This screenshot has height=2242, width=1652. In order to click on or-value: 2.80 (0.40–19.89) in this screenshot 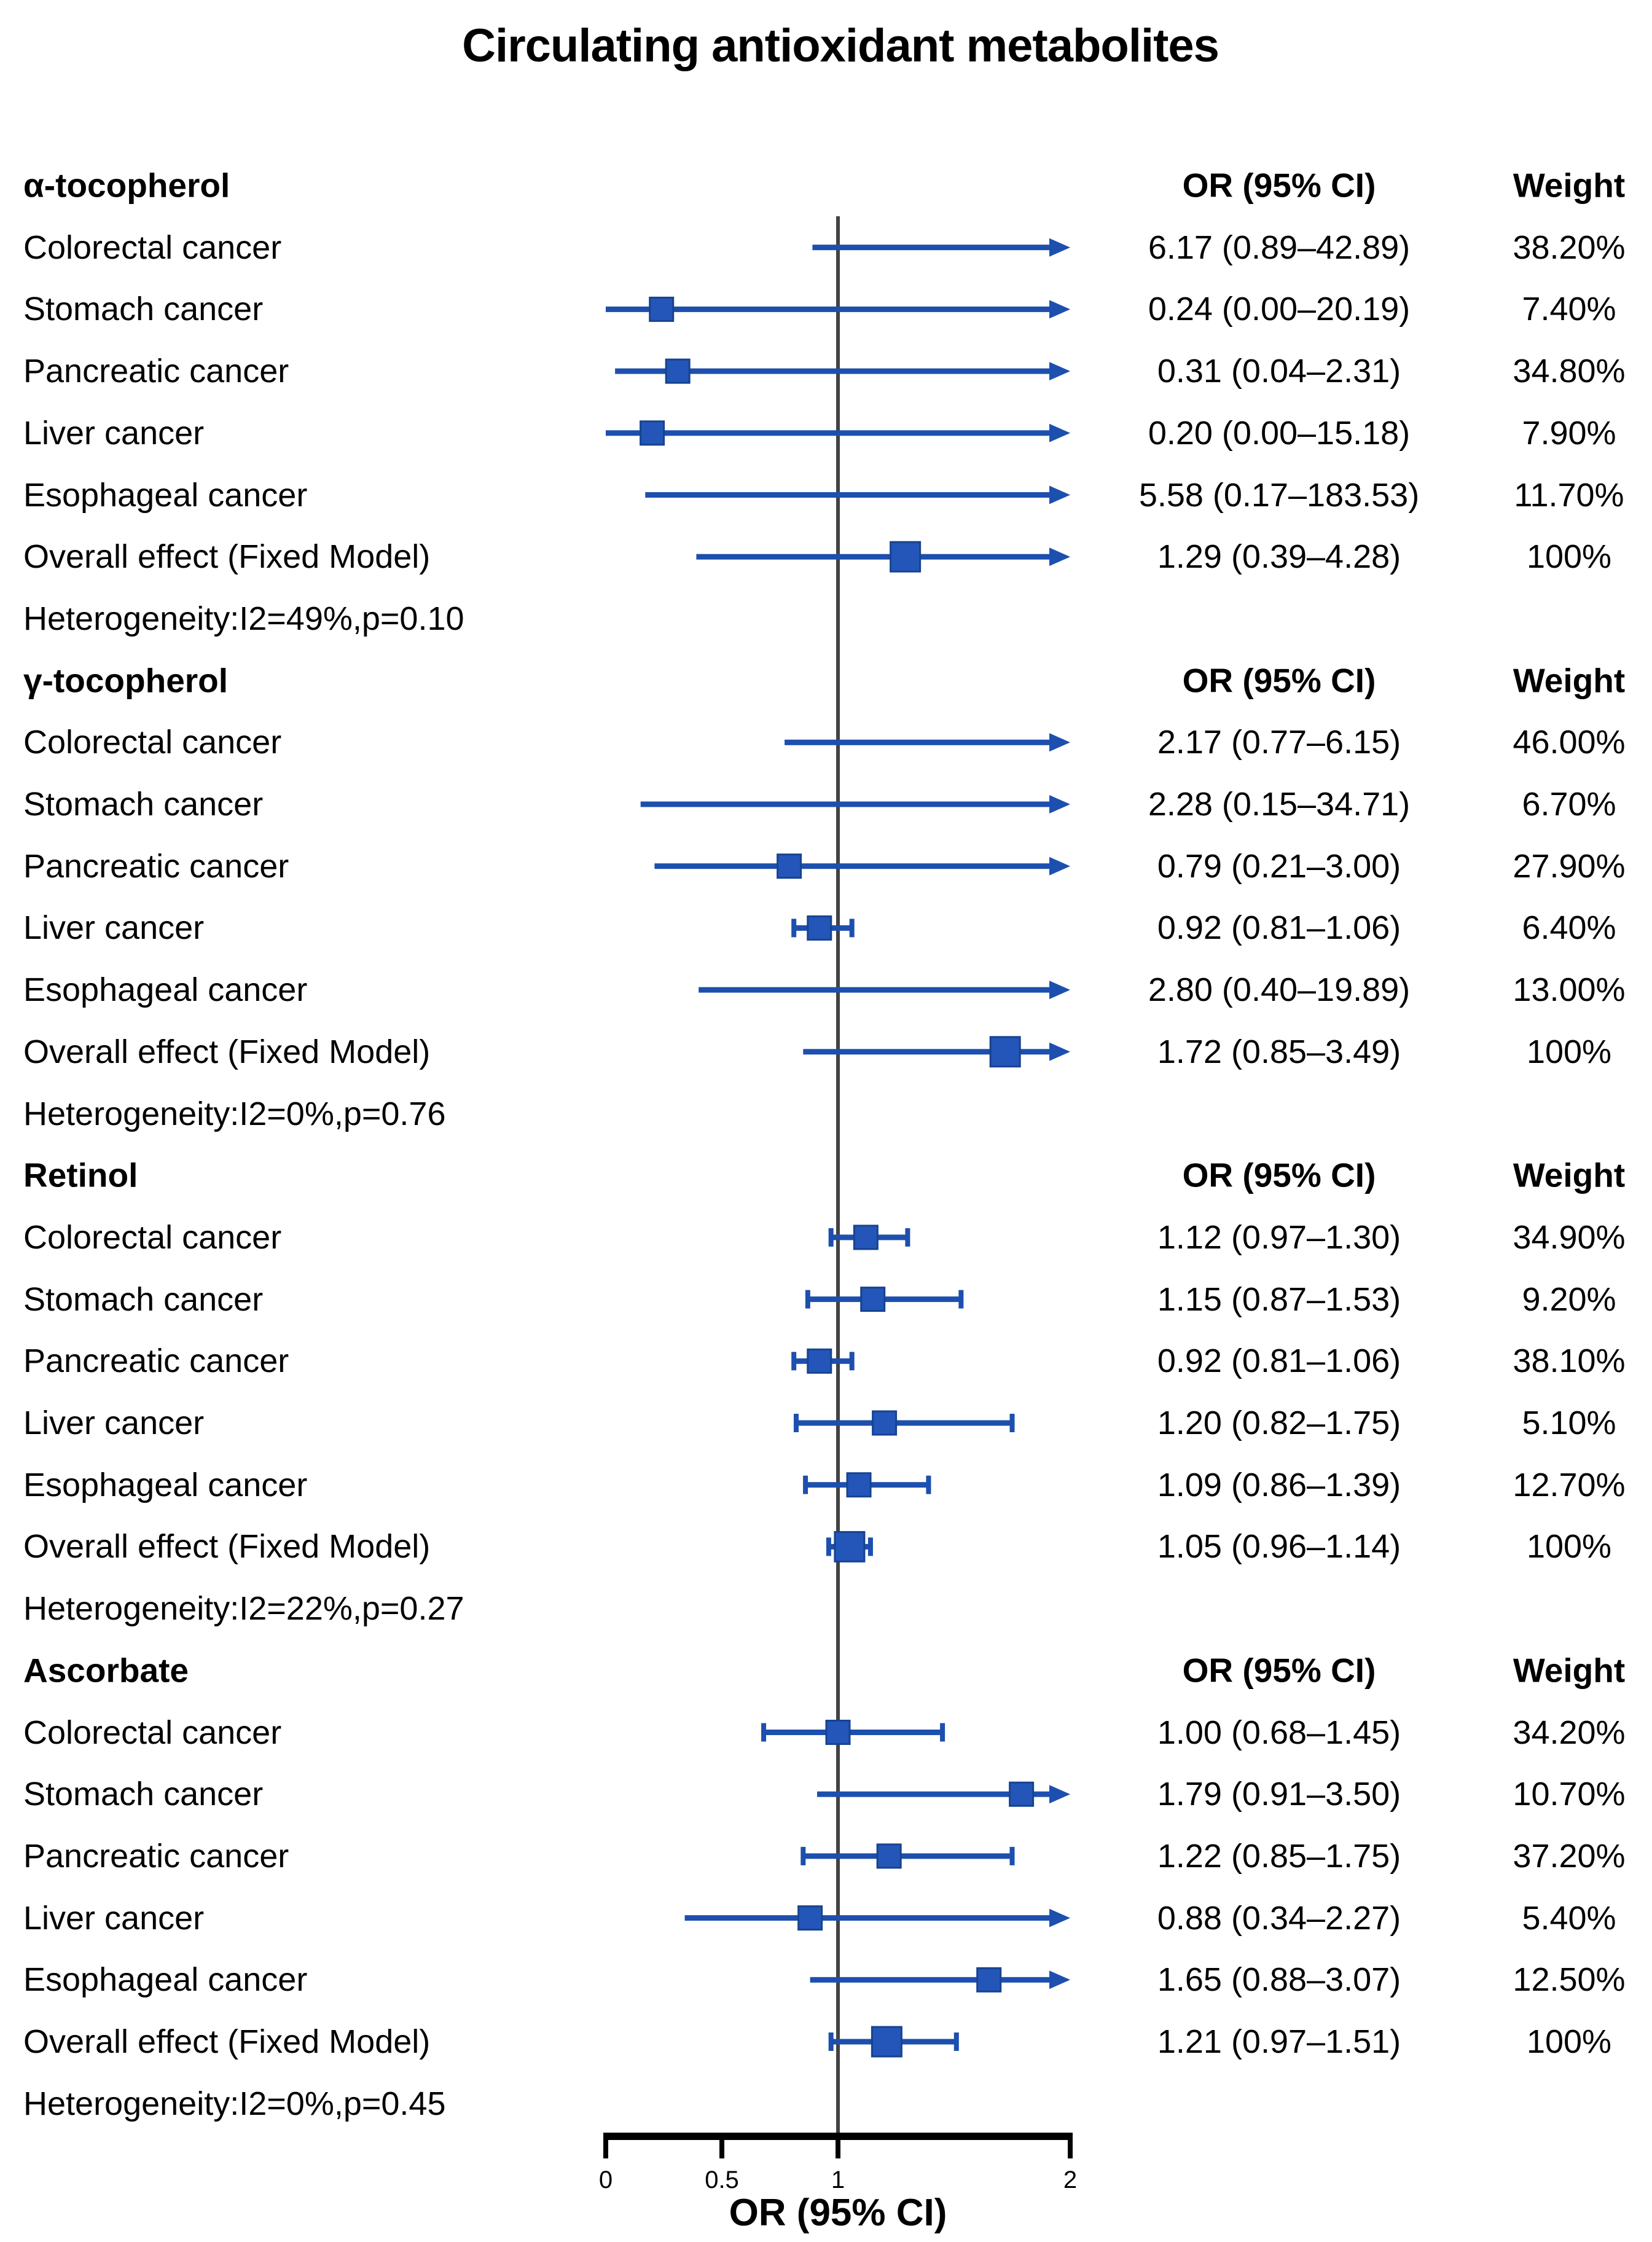, I will do `click(1279, 990)`.